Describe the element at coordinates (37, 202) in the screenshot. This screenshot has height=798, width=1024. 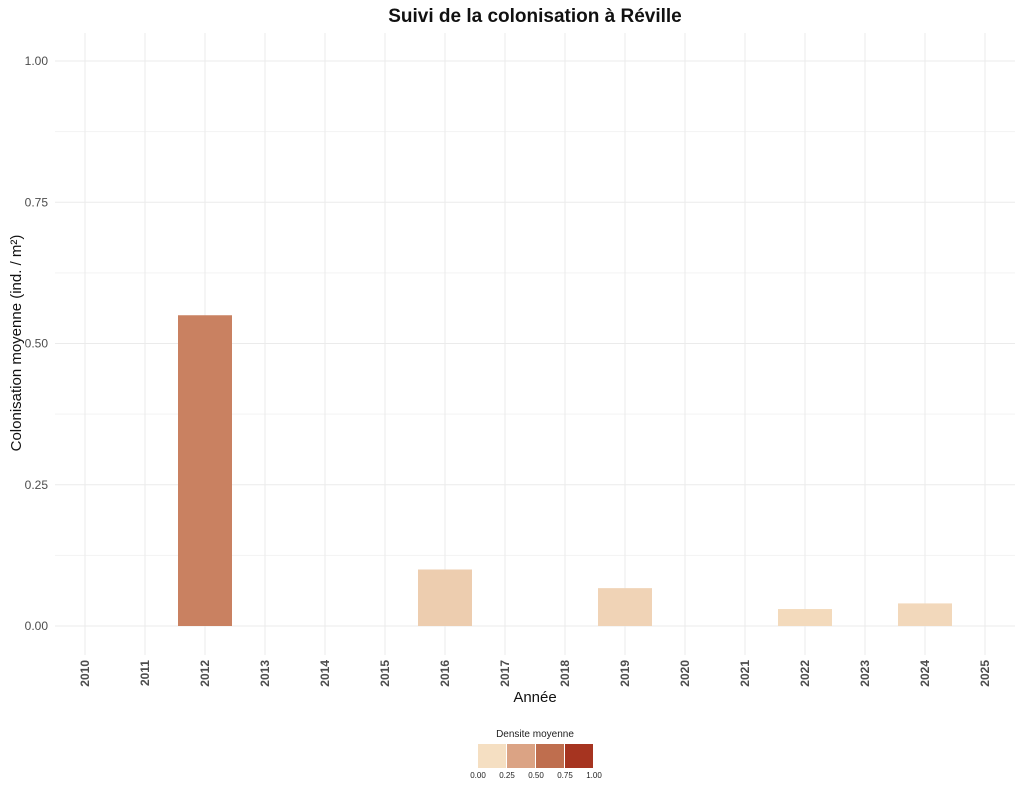
I see `y-tick-label: 0.75` at that location.